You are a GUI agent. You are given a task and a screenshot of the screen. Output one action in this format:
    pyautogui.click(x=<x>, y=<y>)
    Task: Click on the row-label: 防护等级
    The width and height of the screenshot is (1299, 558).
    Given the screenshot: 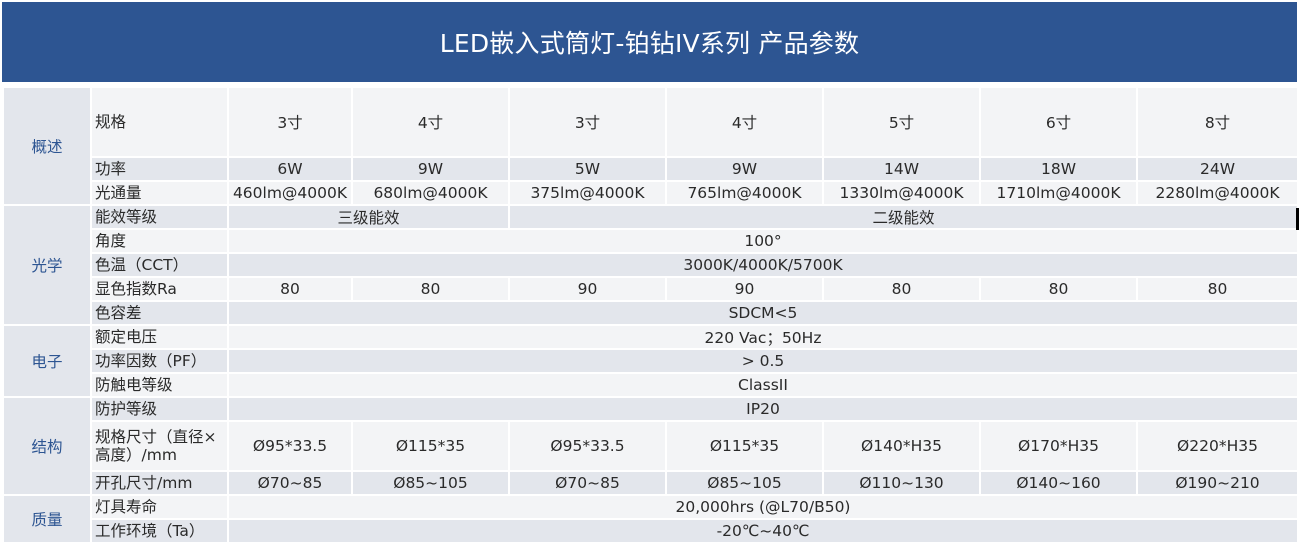 What is the action you would take?
    pyautogui.click(x=159, y=409)
    